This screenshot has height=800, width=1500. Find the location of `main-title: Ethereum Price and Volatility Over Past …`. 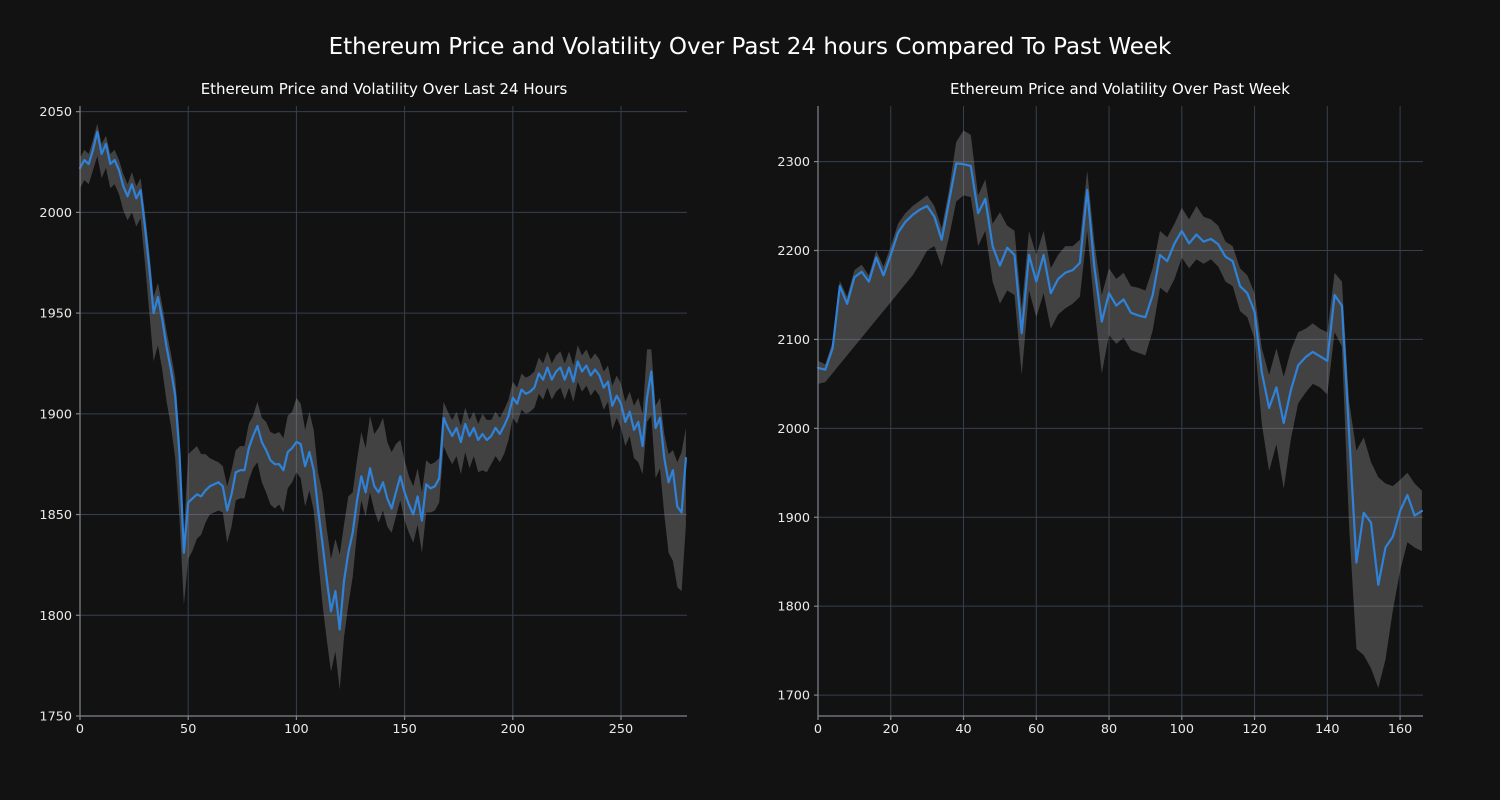

main-title: Ethereum Price and Volatility Over Past … is located at coordinates (750, 47).